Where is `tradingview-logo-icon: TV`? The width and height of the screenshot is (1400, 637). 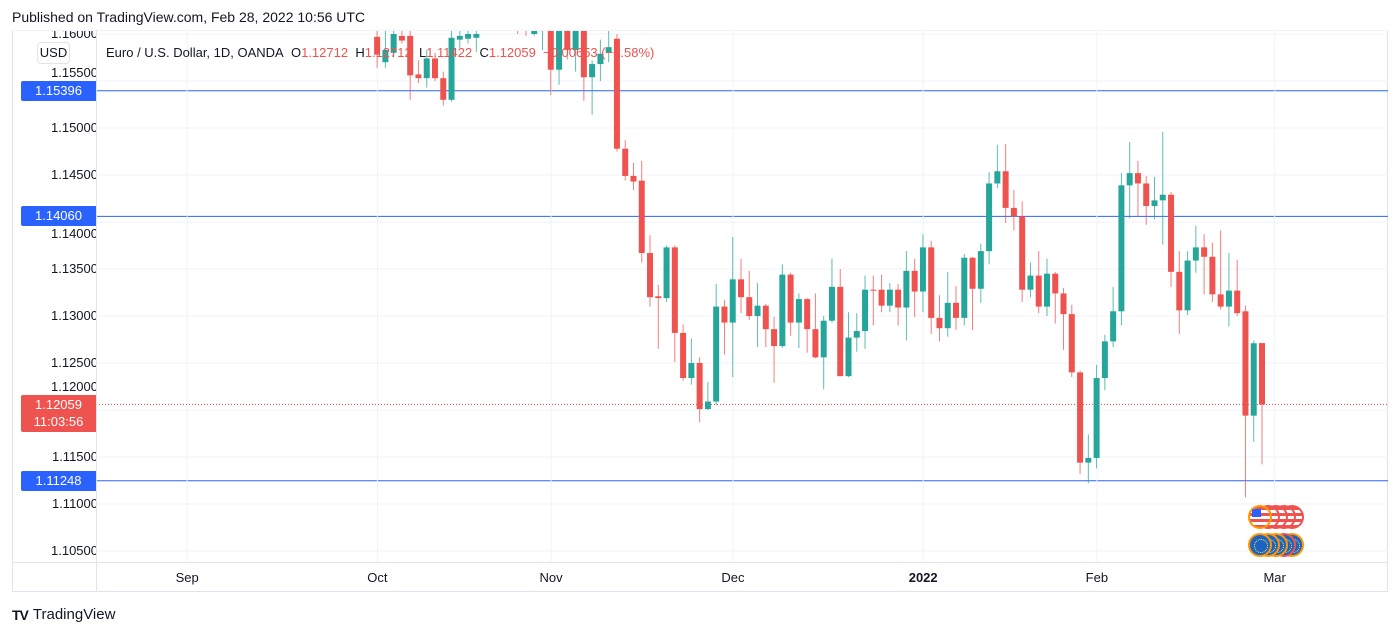
tradingview-logo-icon: TV is located at coordinates (20, 614).